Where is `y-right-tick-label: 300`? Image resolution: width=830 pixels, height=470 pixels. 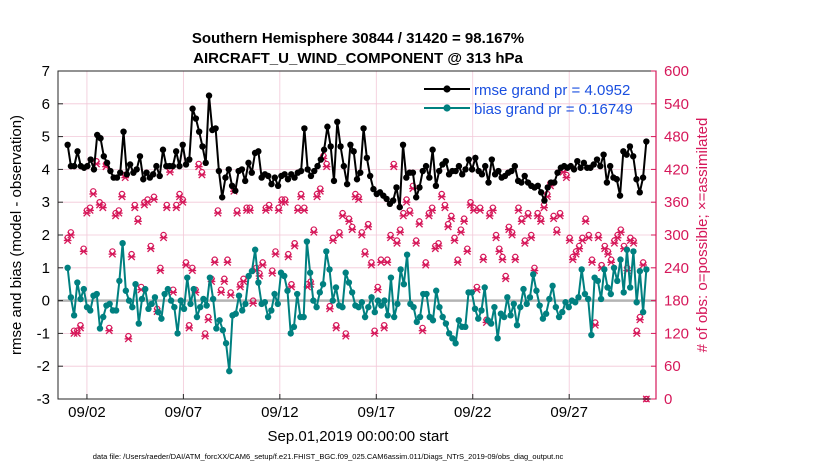
y-right-tick-label: 300 is located at coordinates (676, 235).